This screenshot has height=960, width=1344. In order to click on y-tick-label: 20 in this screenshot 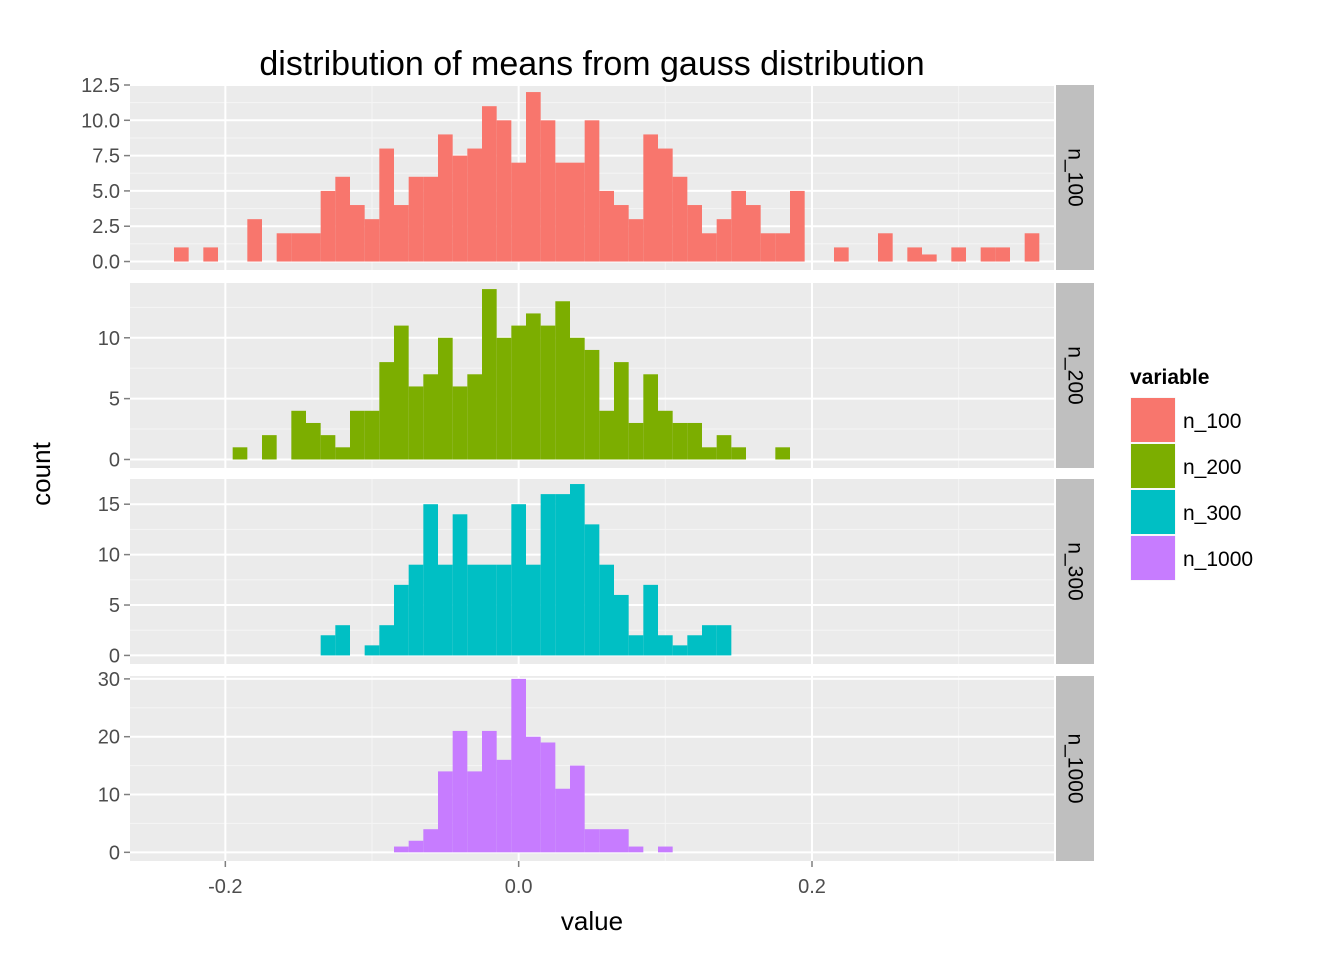, I will do `click(109, 738)`.